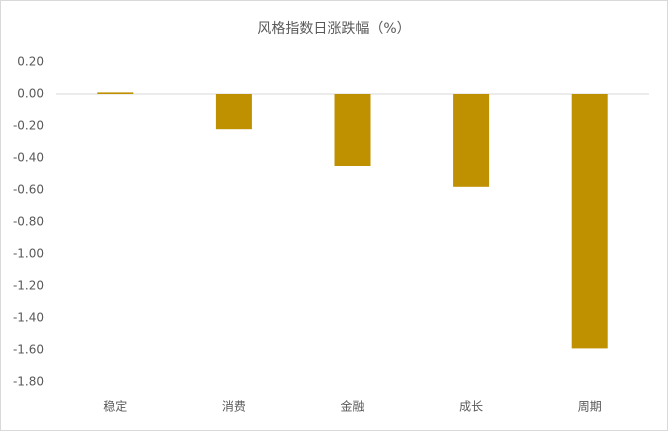  Describe the element at coordinates (471, 407) in the screenshot. I see `x-tick-label: 成长` at that location.